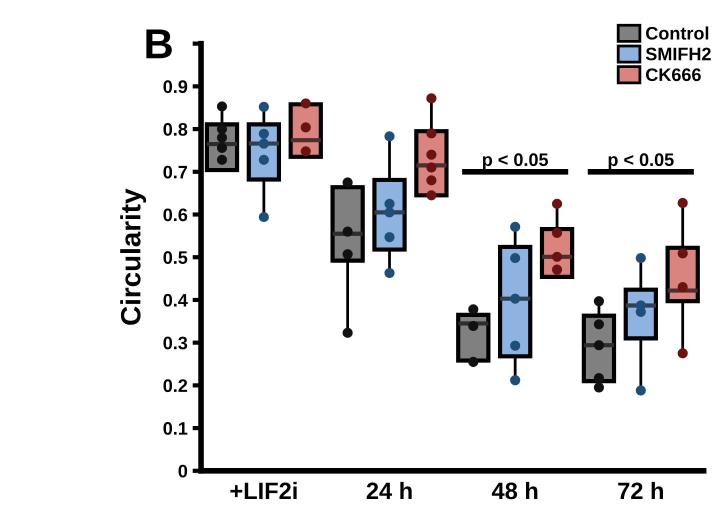 This screenshot has height=529, width=718. What do you see at coordinates (678, 54) in the screenshot?
I see `legend-label: SMIFH2` at bounding box center [678, 54].